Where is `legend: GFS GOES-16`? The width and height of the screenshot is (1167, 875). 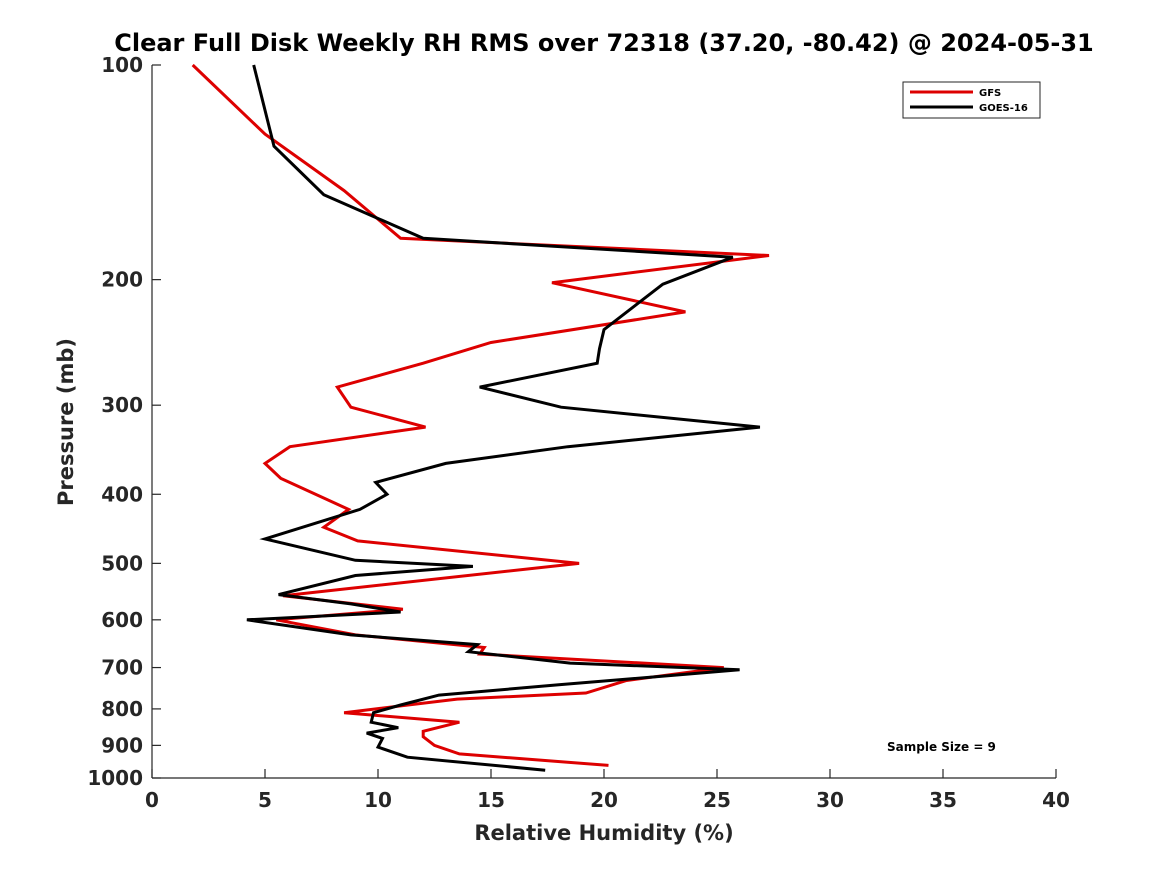 legend: GFS GOES-16 is located at coordinates (971, 100).